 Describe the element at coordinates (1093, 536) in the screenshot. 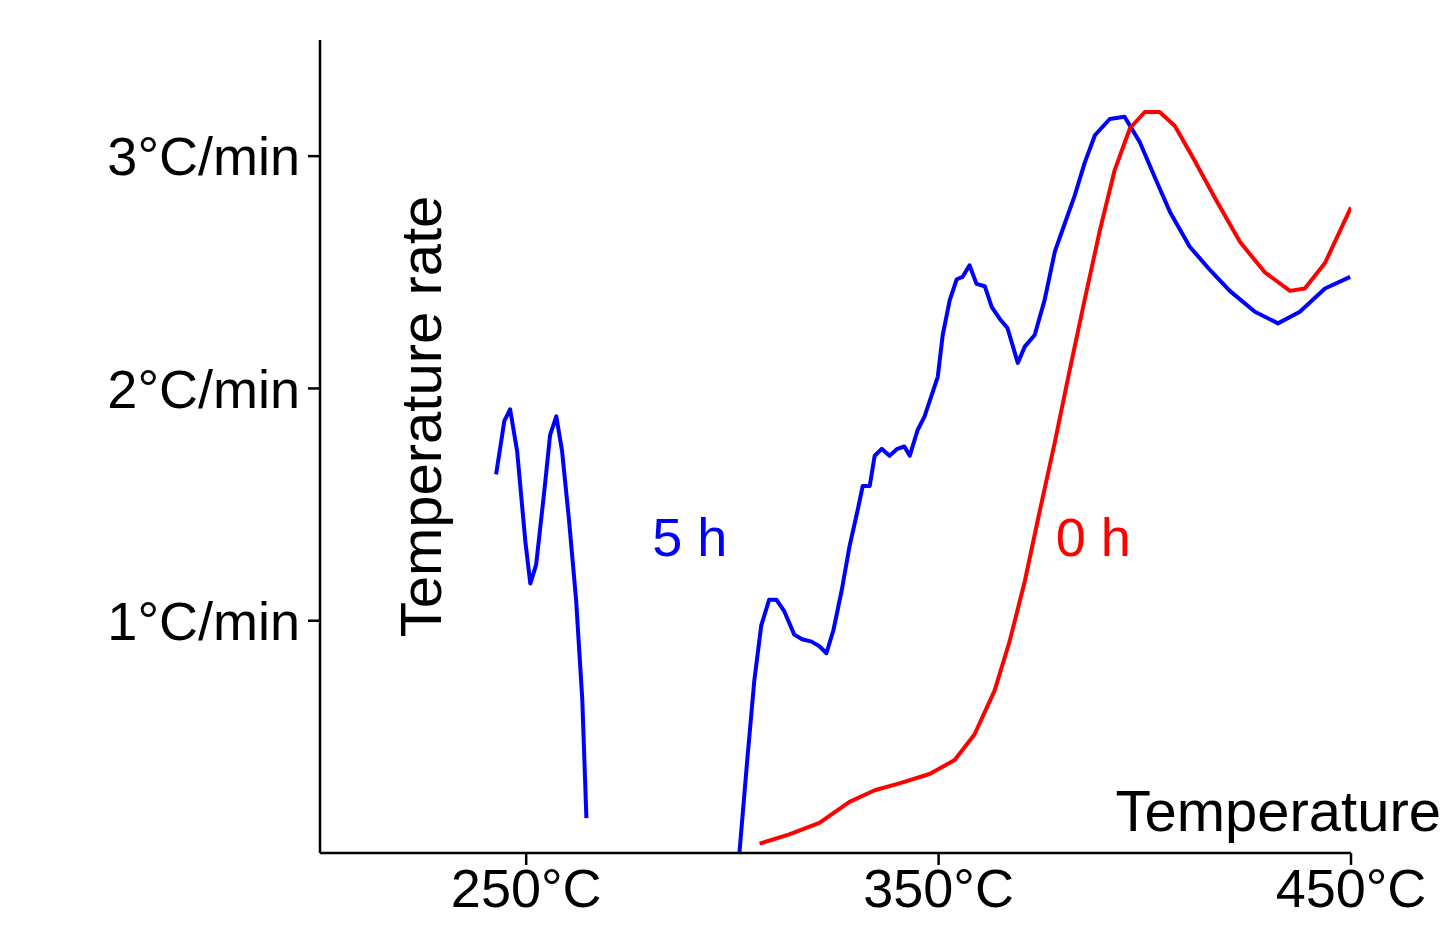

I see `series-label: 0 h` at that location.